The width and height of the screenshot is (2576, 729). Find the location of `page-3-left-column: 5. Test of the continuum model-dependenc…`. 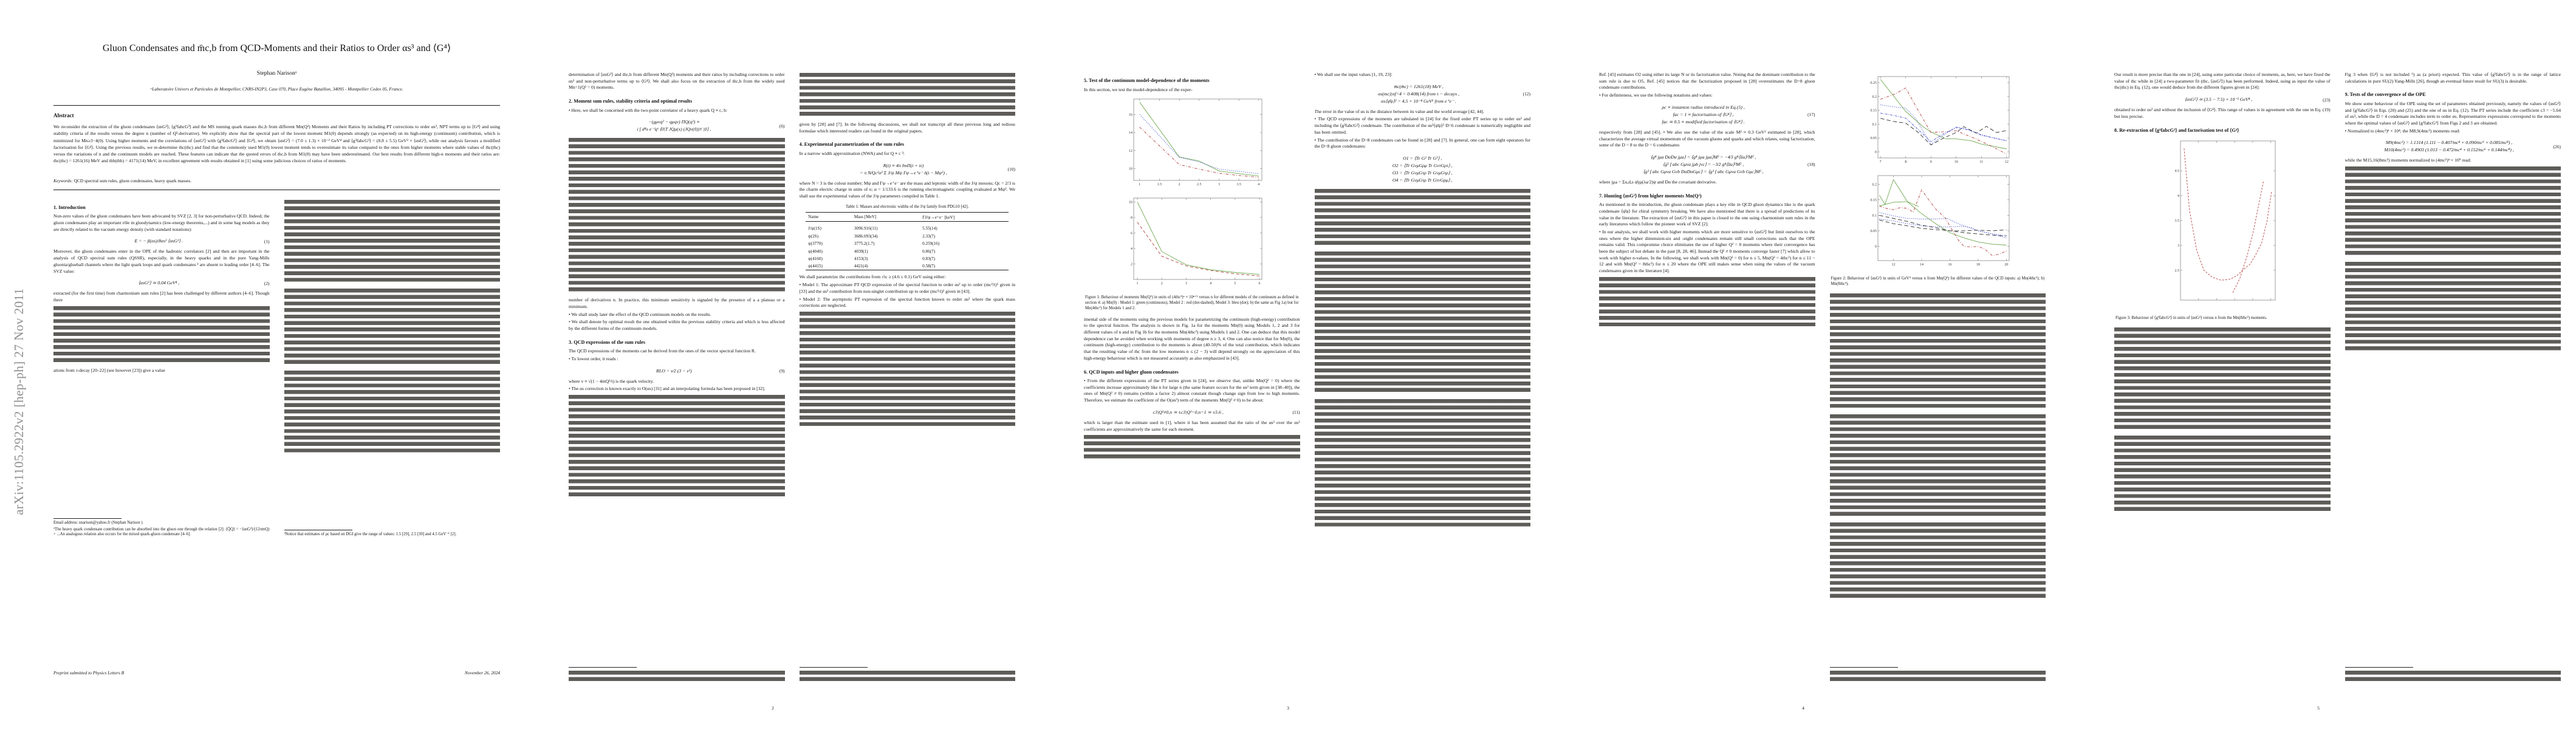

page-3-left-column: 5. Test of the continuum model-dependenc… is located at coordinates (1192, 379).